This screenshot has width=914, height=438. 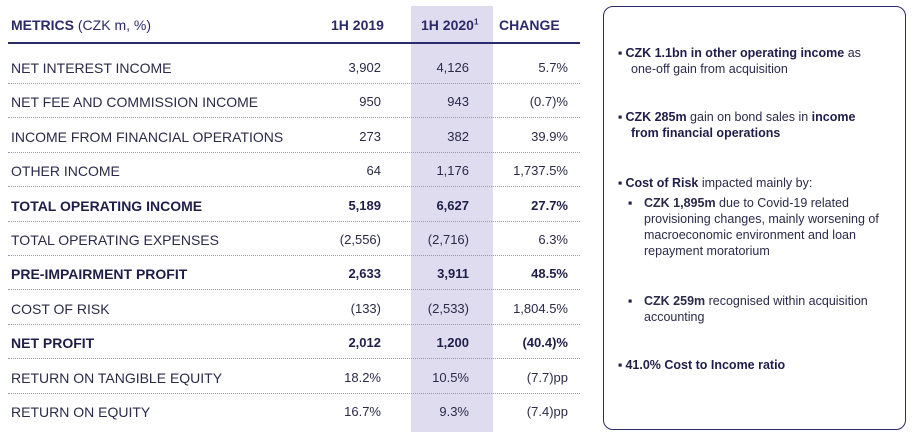 I want to click on row-label: TOTAL OPERATING EXPENSES, so click(x=115, y=240).